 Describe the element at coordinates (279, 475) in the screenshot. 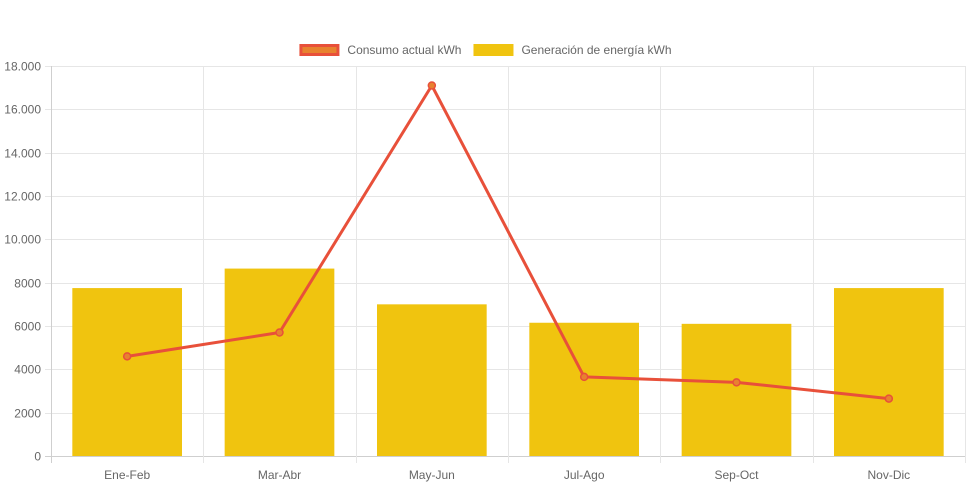

I see `x-tick-label: Mar-Abr` at that location.